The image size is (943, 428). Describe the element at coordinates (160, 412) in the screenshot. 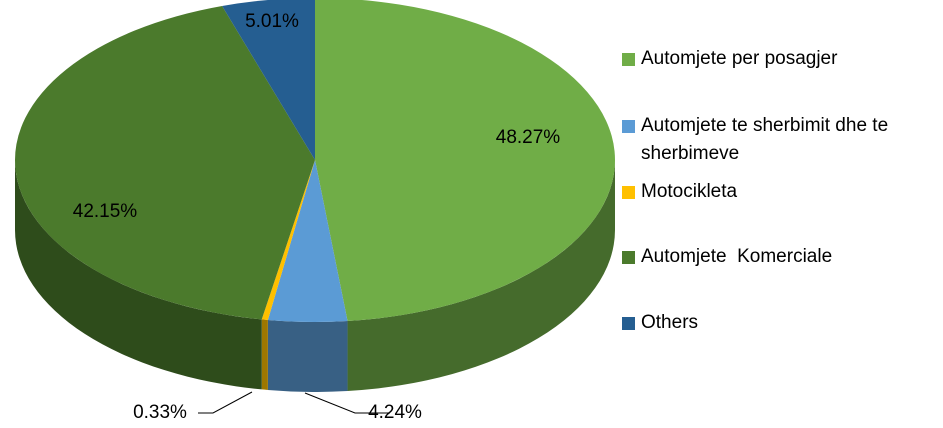

I see `data-label: 0.33%` at that location.